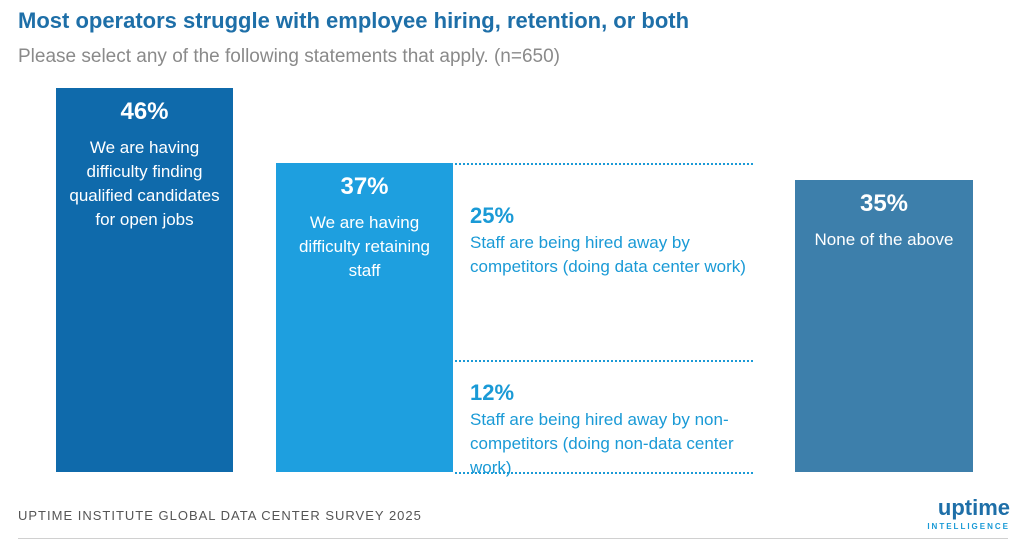 This screenshot has height=557, width=1024. Describe the element at coordinates (604, 164) in the screenshot. I see `breakdown-line-top` at that location.